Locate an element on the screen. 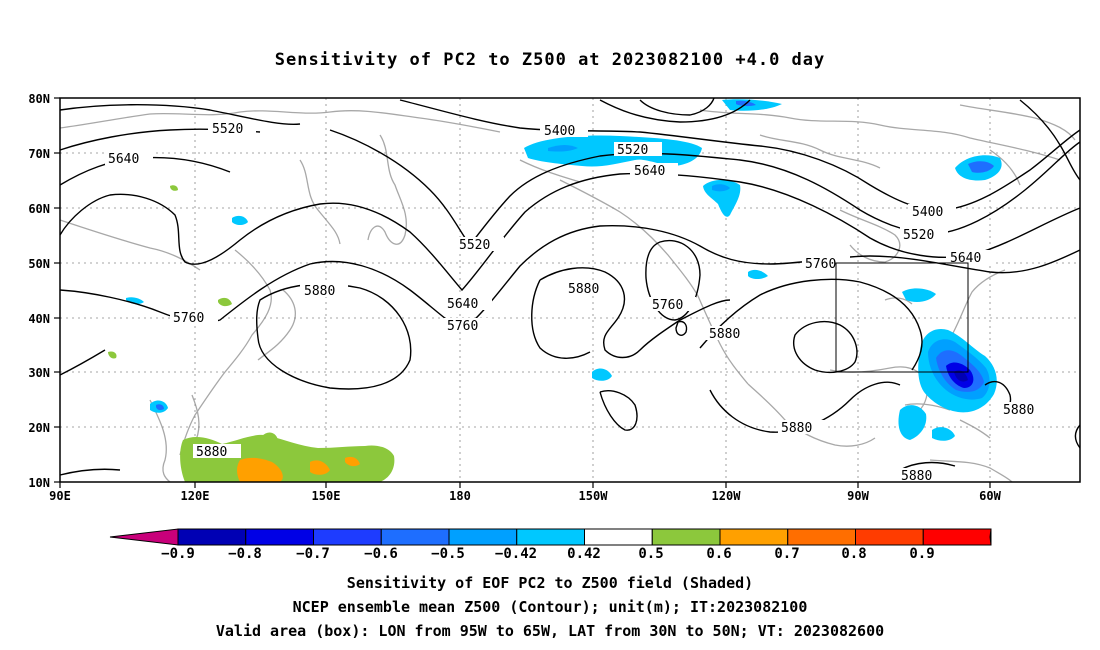 The image size is (1100, 650). colorbar-label: −0.8 is located at coordinates (245, 554).